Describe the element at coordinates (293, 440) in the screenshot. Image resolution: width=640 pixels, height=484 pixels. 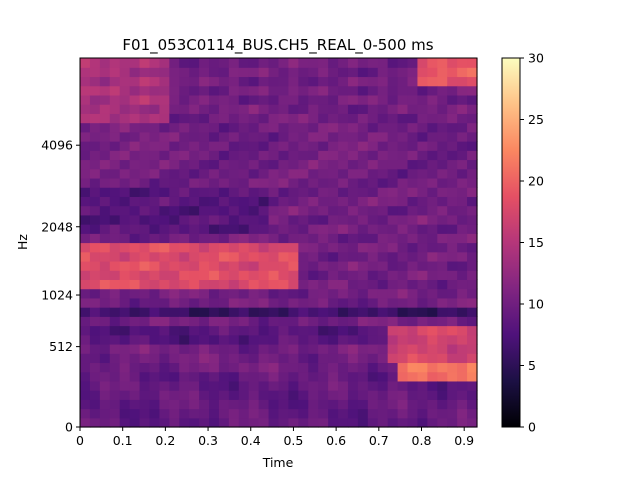
I see `x-tick-label: 0.5` at that location.